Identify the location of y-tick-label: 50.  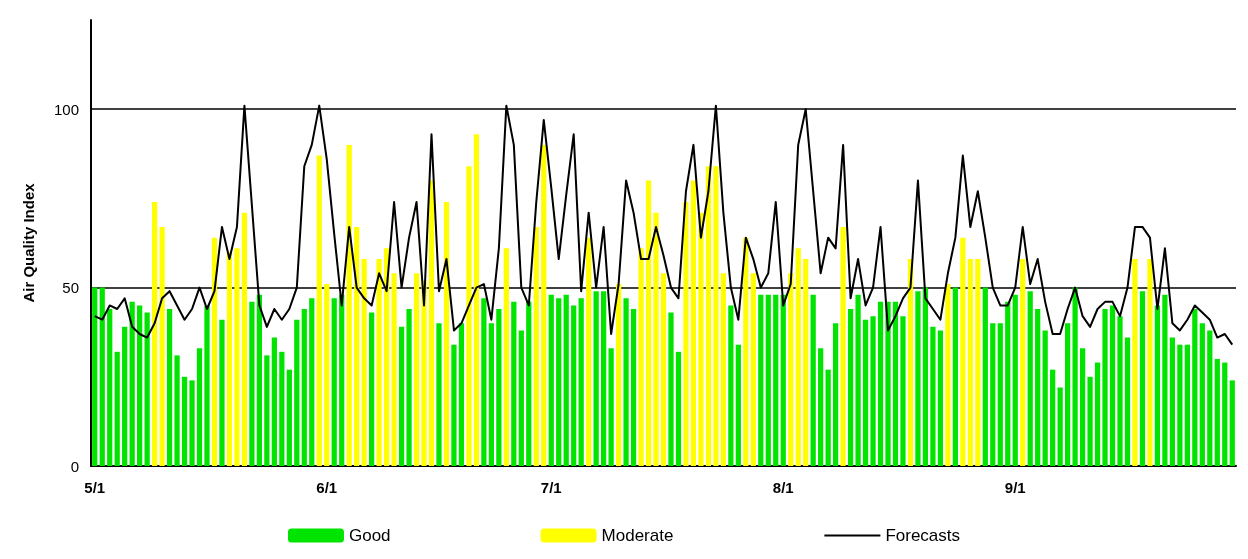
(70, 288).